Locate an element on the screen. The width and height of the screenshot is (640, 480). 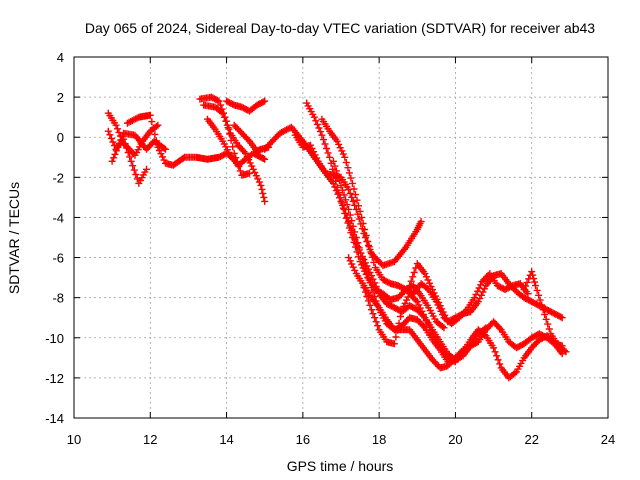
y-tick-label: -14 is located at coordinates (54, 418).